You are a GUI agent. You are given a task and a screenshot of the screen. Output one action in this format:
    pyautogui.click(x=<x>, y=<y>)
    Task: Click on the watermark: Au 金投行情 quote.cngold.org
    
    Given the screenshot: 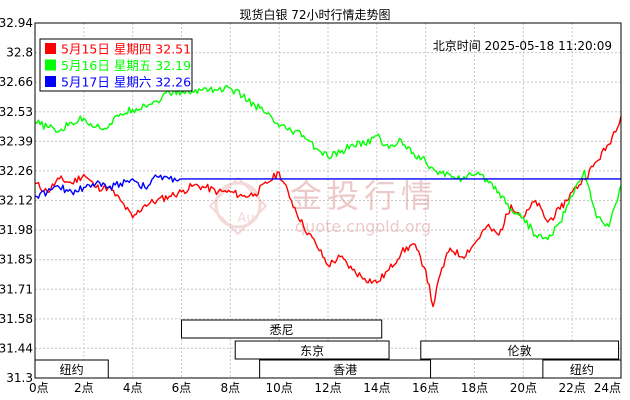 What is the action you would take?
    pyautogui.click(x=323, y=206)
    